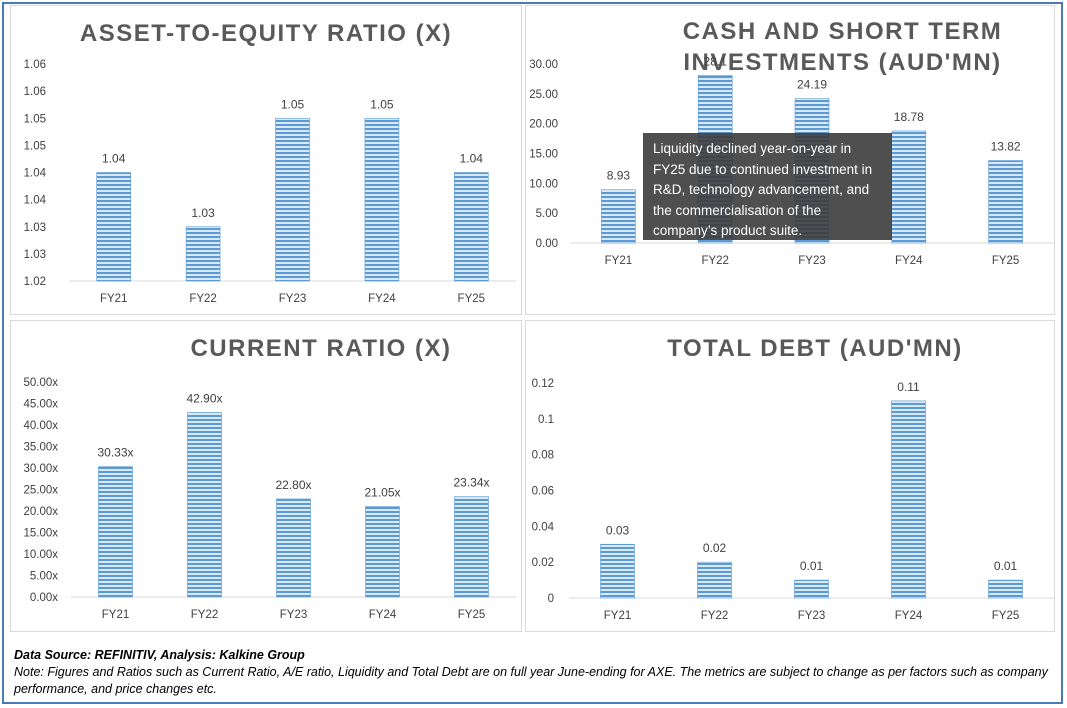 The image size is (1067, 708). What do you see at coordinates (266, 33) in the screenshot?
I see `chart-title: ASSET-TO-EQUITY RATIO (X)` at bounding box center [266, 33].